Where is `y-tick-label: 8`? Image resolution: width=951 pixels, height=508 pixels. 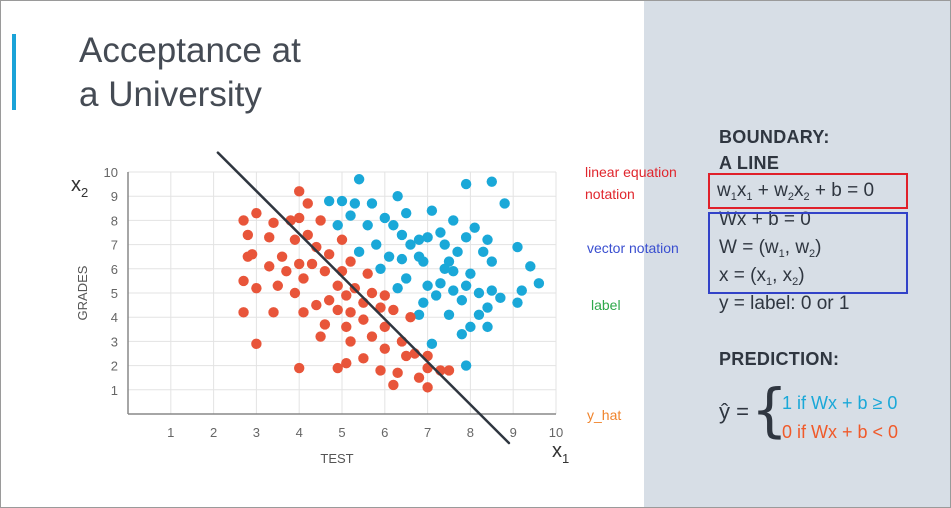 y-tick-label: 8 is located at coordinates (114, 220).